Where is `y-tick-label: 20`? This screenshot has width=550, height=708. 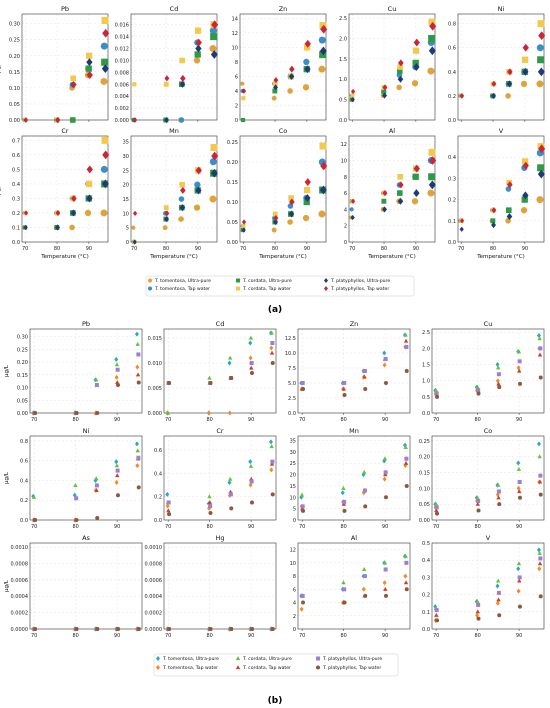
y-tick-label: 20 is located at coordinates (293, 476).